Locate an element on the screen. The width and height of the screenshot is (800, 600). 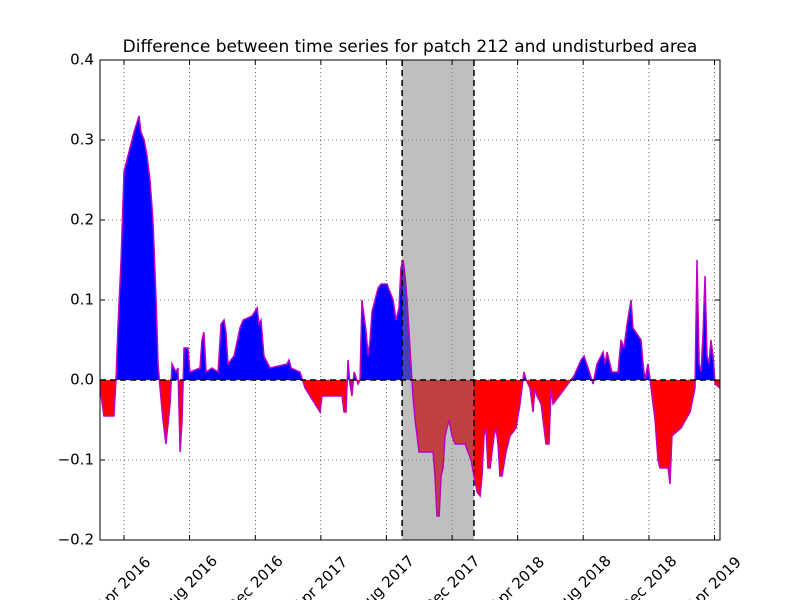
y-tick-label: 0.3 is located at coordinates (82, 140).